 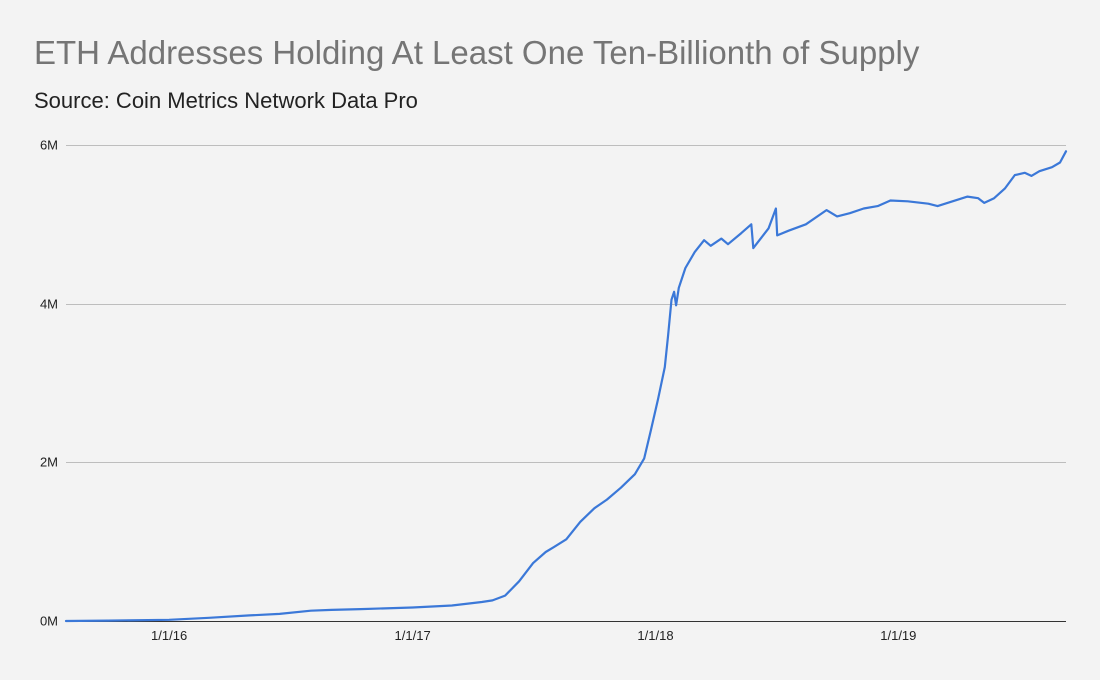 What do you see at coordinates (49, 383) in the screenshot?
I see `y-axis-ticks: 0M 2M 4M 6M` at bounding box center [49, 383].